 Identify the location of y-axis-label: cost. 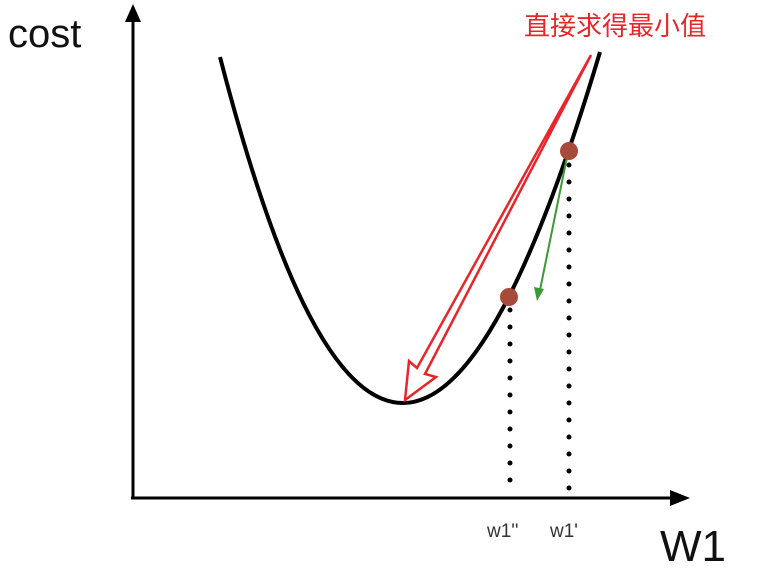
(45, 34).